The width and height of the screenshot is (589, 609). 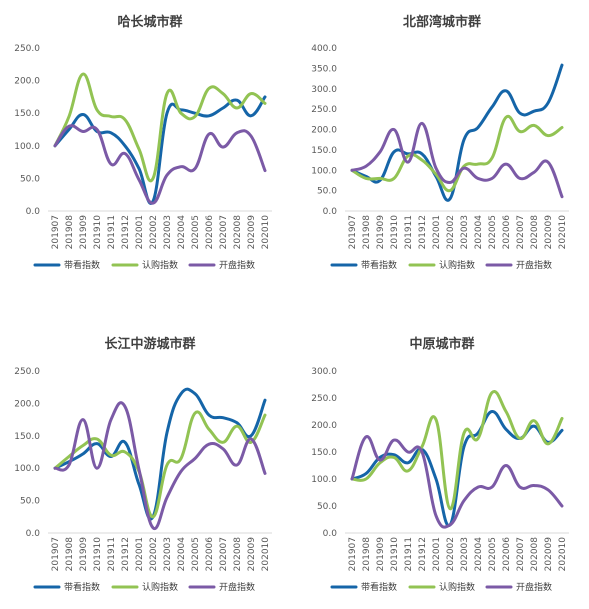 I want to click on chart-title: 中原城市群, so click(x=441, y=344).